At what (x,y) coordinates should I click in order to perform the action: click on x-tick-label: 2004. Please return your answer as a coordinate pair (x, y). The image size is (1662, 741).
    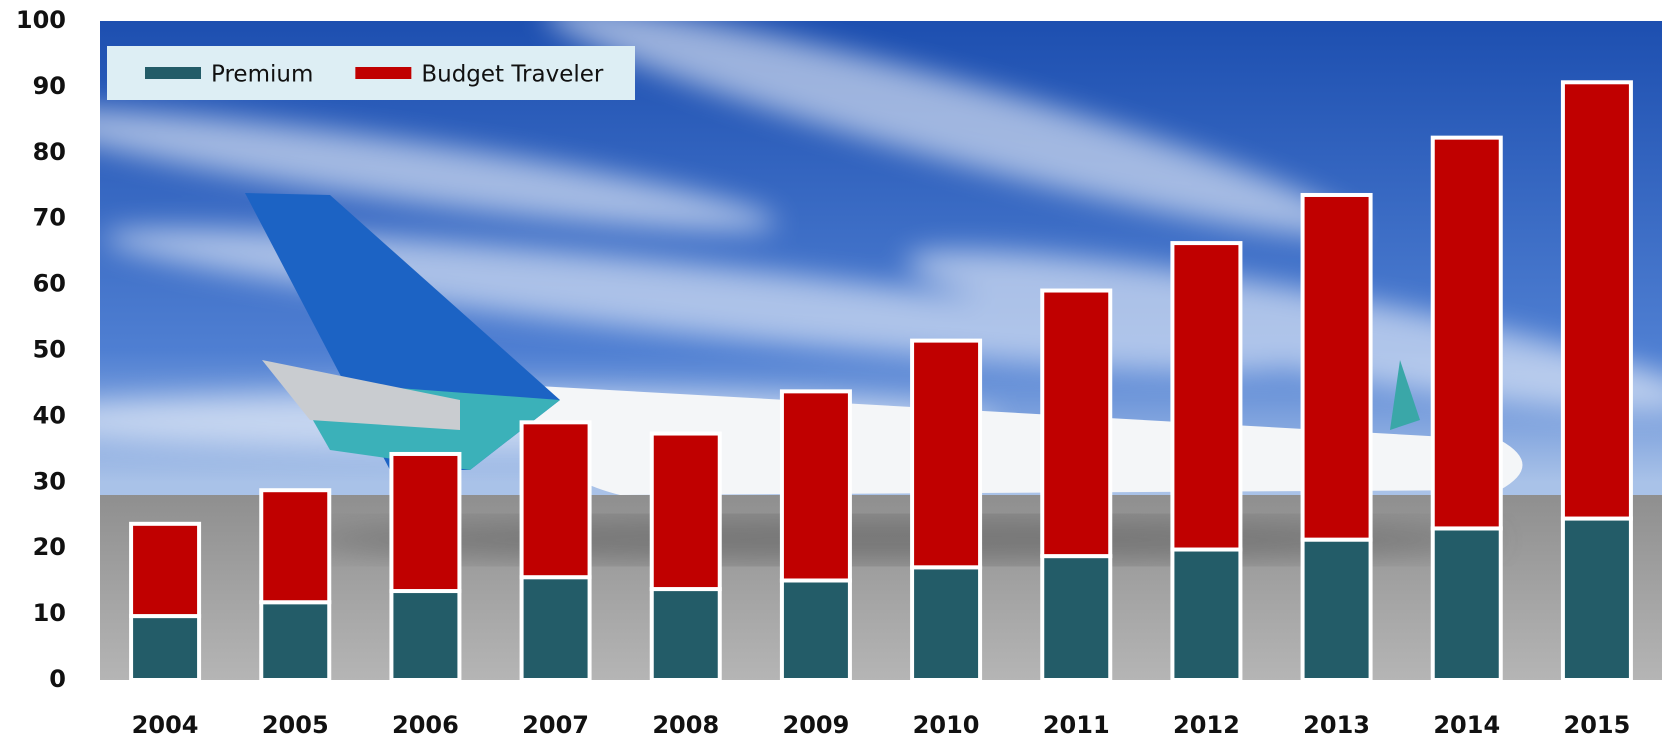
    Looking at the image, I should click on (165, 725).